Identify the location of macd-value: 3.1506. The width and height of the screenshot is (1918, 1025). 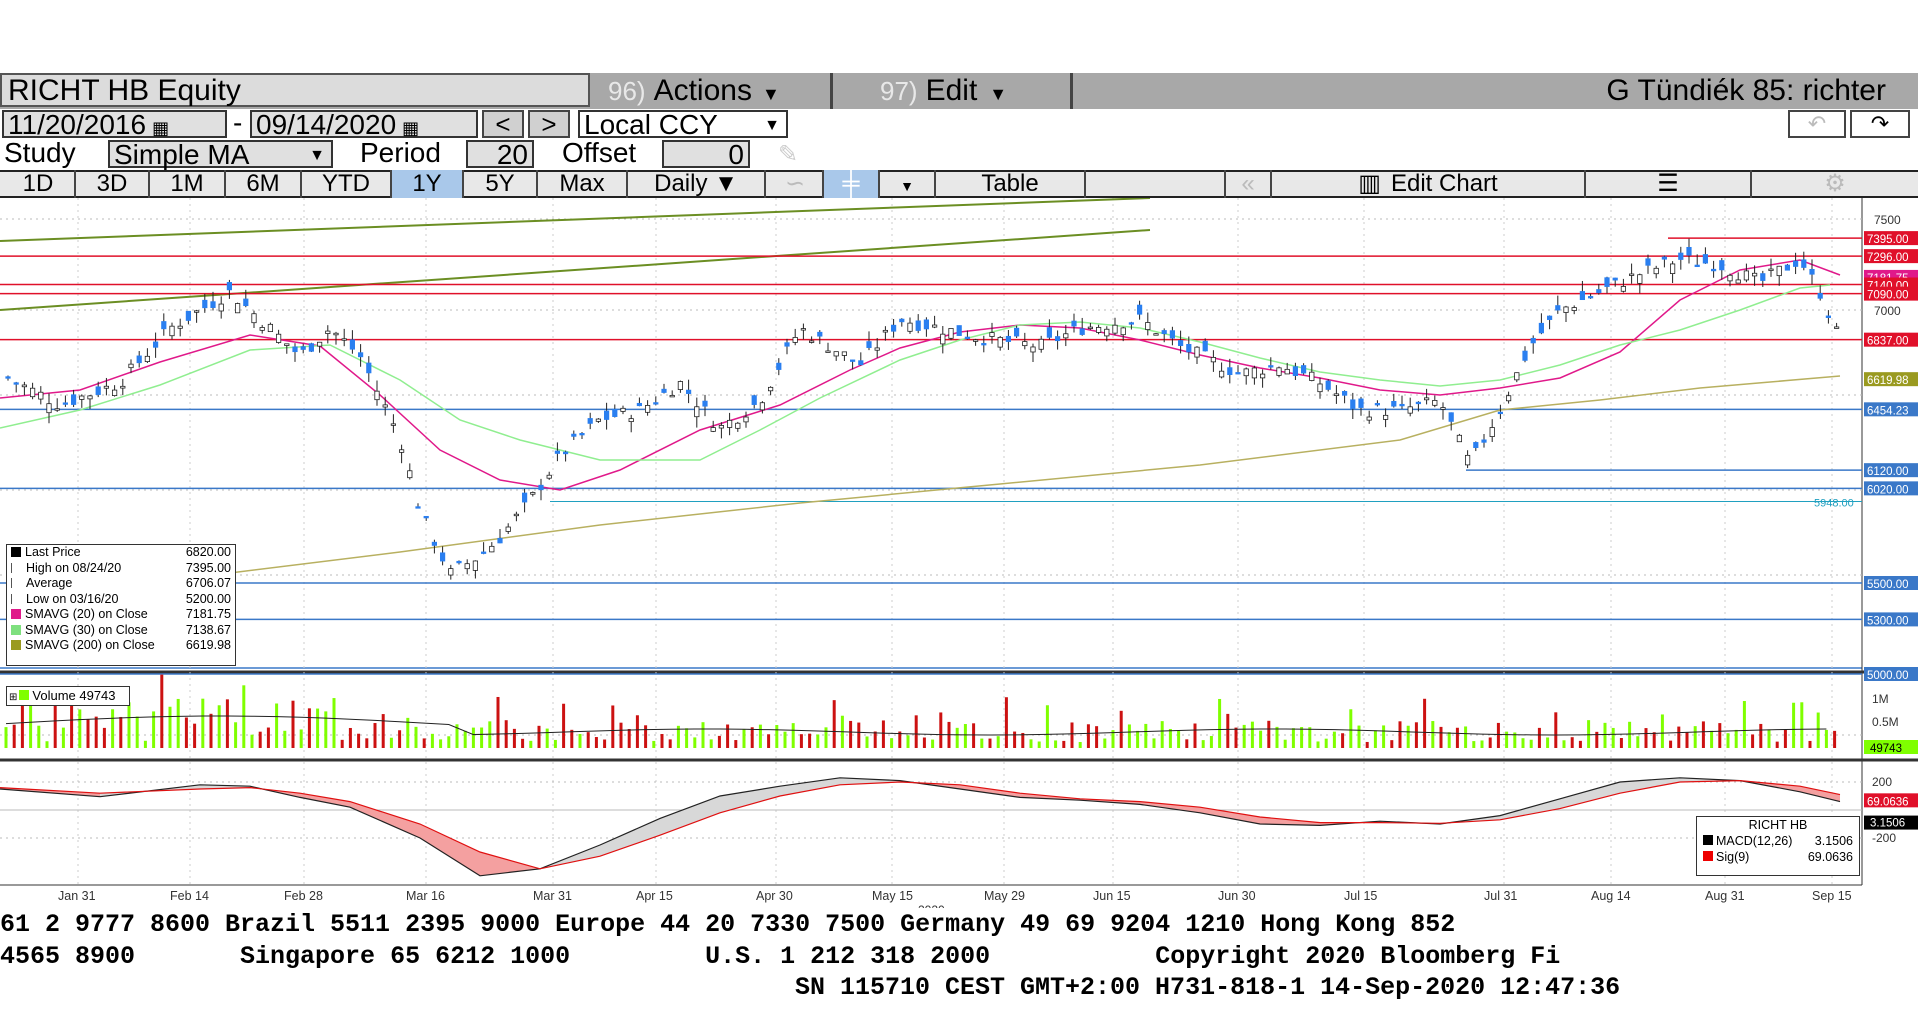
(1833, 841).